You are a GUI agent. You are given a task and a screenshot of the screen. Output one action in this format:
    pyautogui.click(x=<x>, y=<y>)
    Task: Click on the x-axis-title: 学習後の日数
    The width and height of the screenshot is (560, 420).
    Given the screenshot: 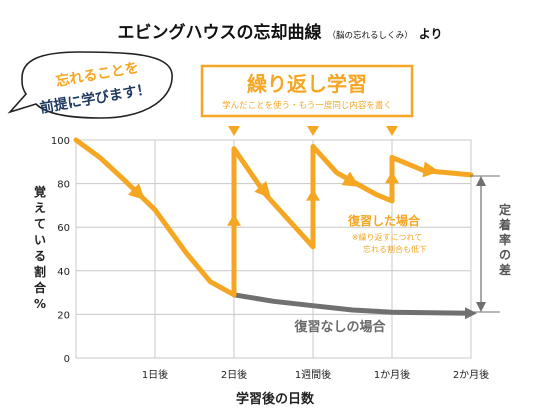 What is the action you would take?
    pyautogui.click(x=275, y=399)
    